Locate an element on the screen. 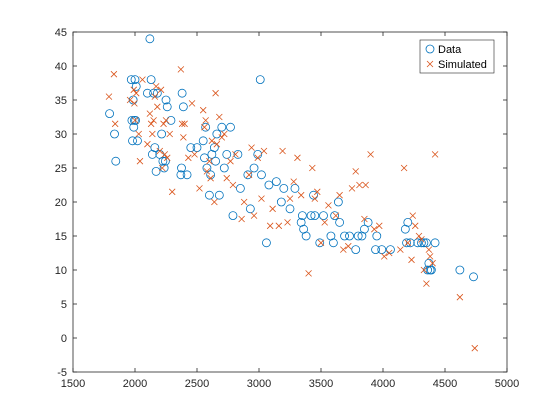 This screenshot has width=560, height=420. x-tick-label: 1500 is located at coordinates (73, 384).